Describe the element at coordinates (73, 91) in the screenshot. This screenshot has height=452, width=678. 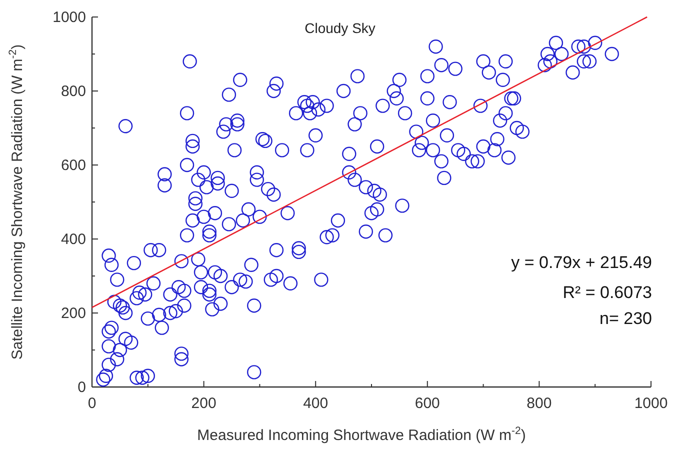
I see `y-tick-label: 800` at that location.